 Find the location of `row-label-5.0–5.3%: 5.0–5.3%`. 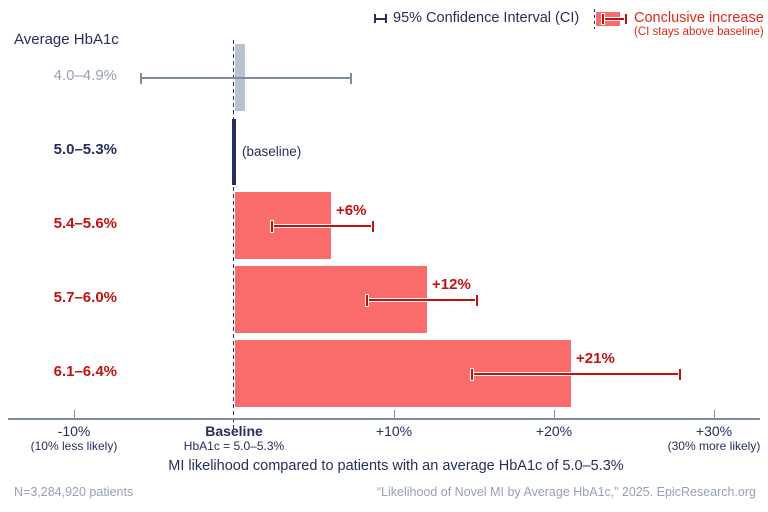

row-label-5.0–5.3%: 5.0–5.3% is located at coordinates (85, 149).